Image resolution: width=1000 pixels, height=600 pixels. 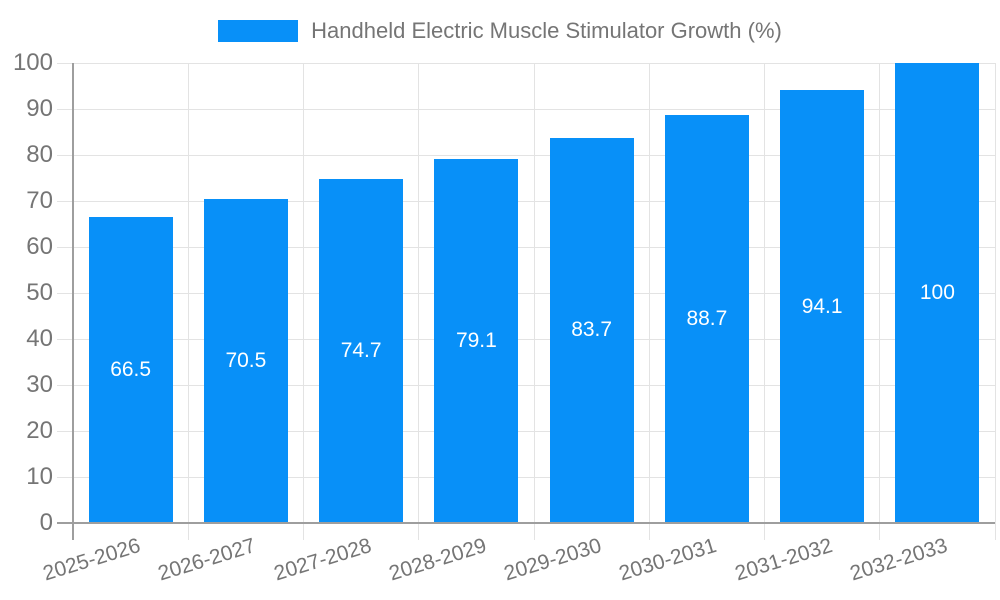 I want to click on x-axis-tick-label: 2025-2026, so click(x=92, y=560).